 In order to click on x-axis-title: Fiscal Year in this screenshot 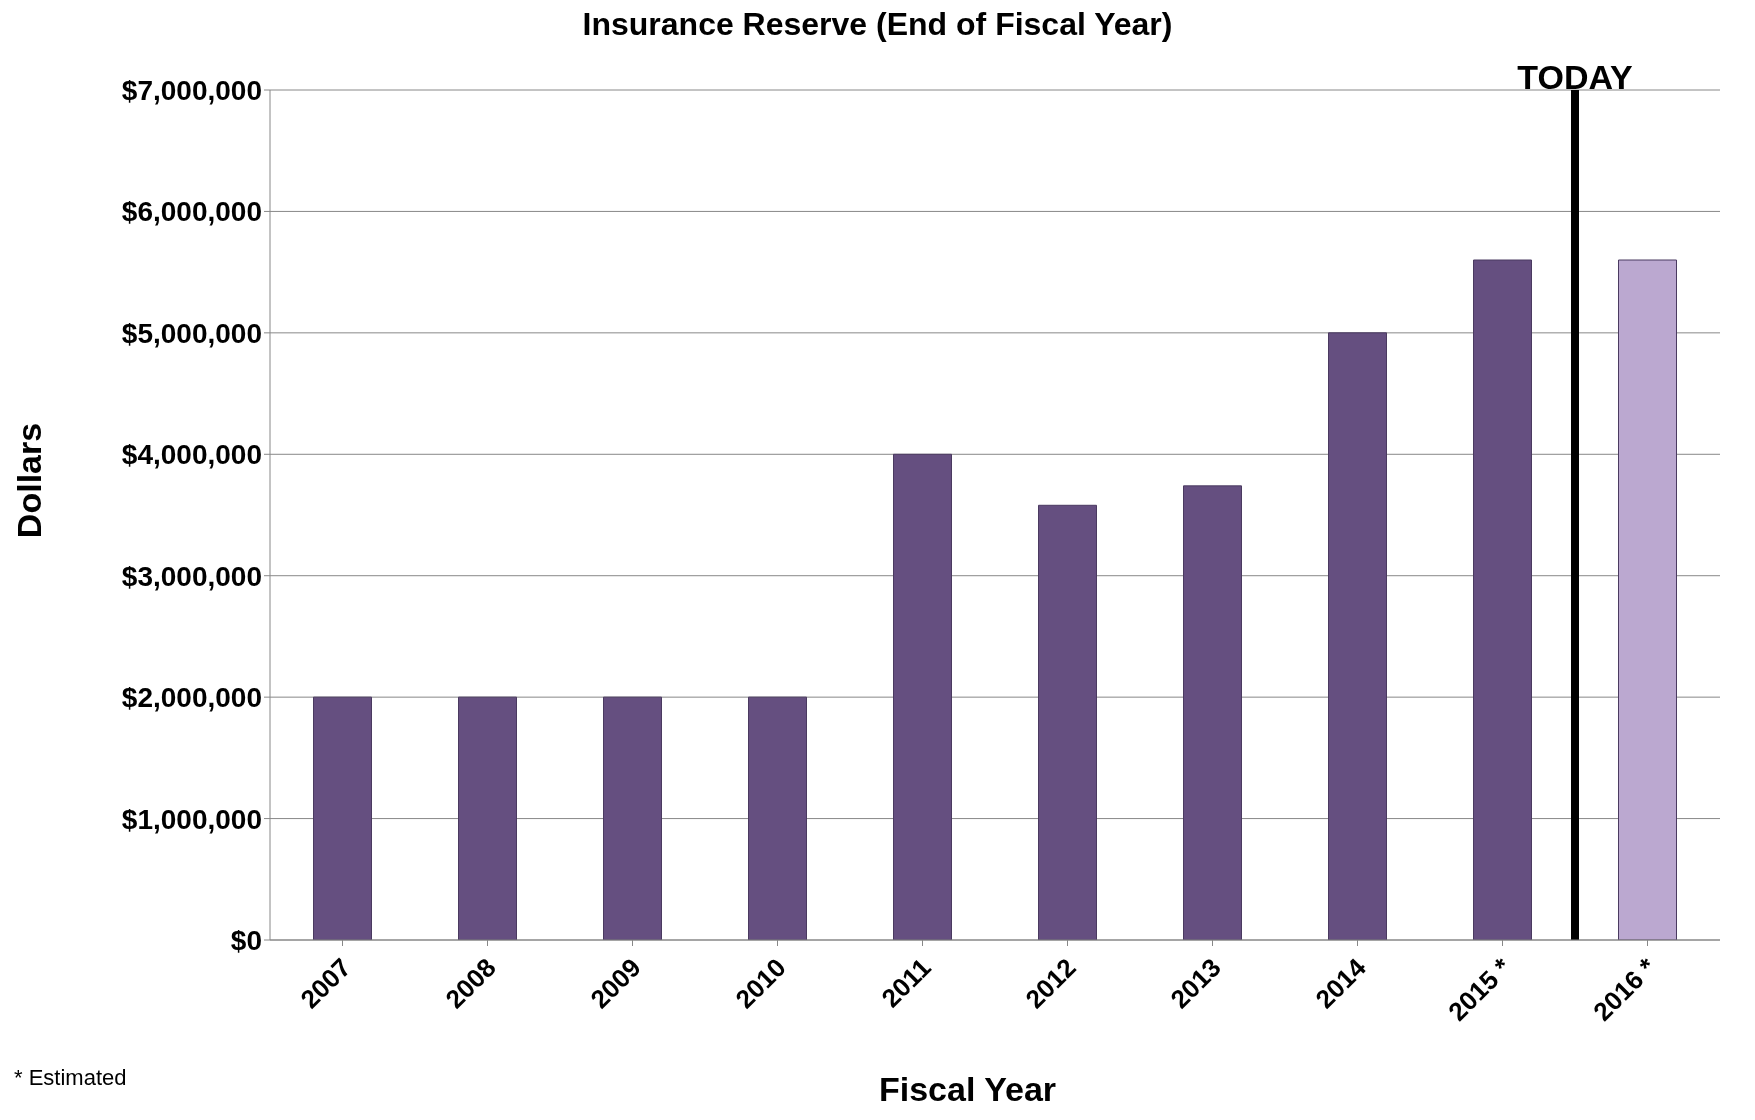, I will do `click(967, 1089)`.